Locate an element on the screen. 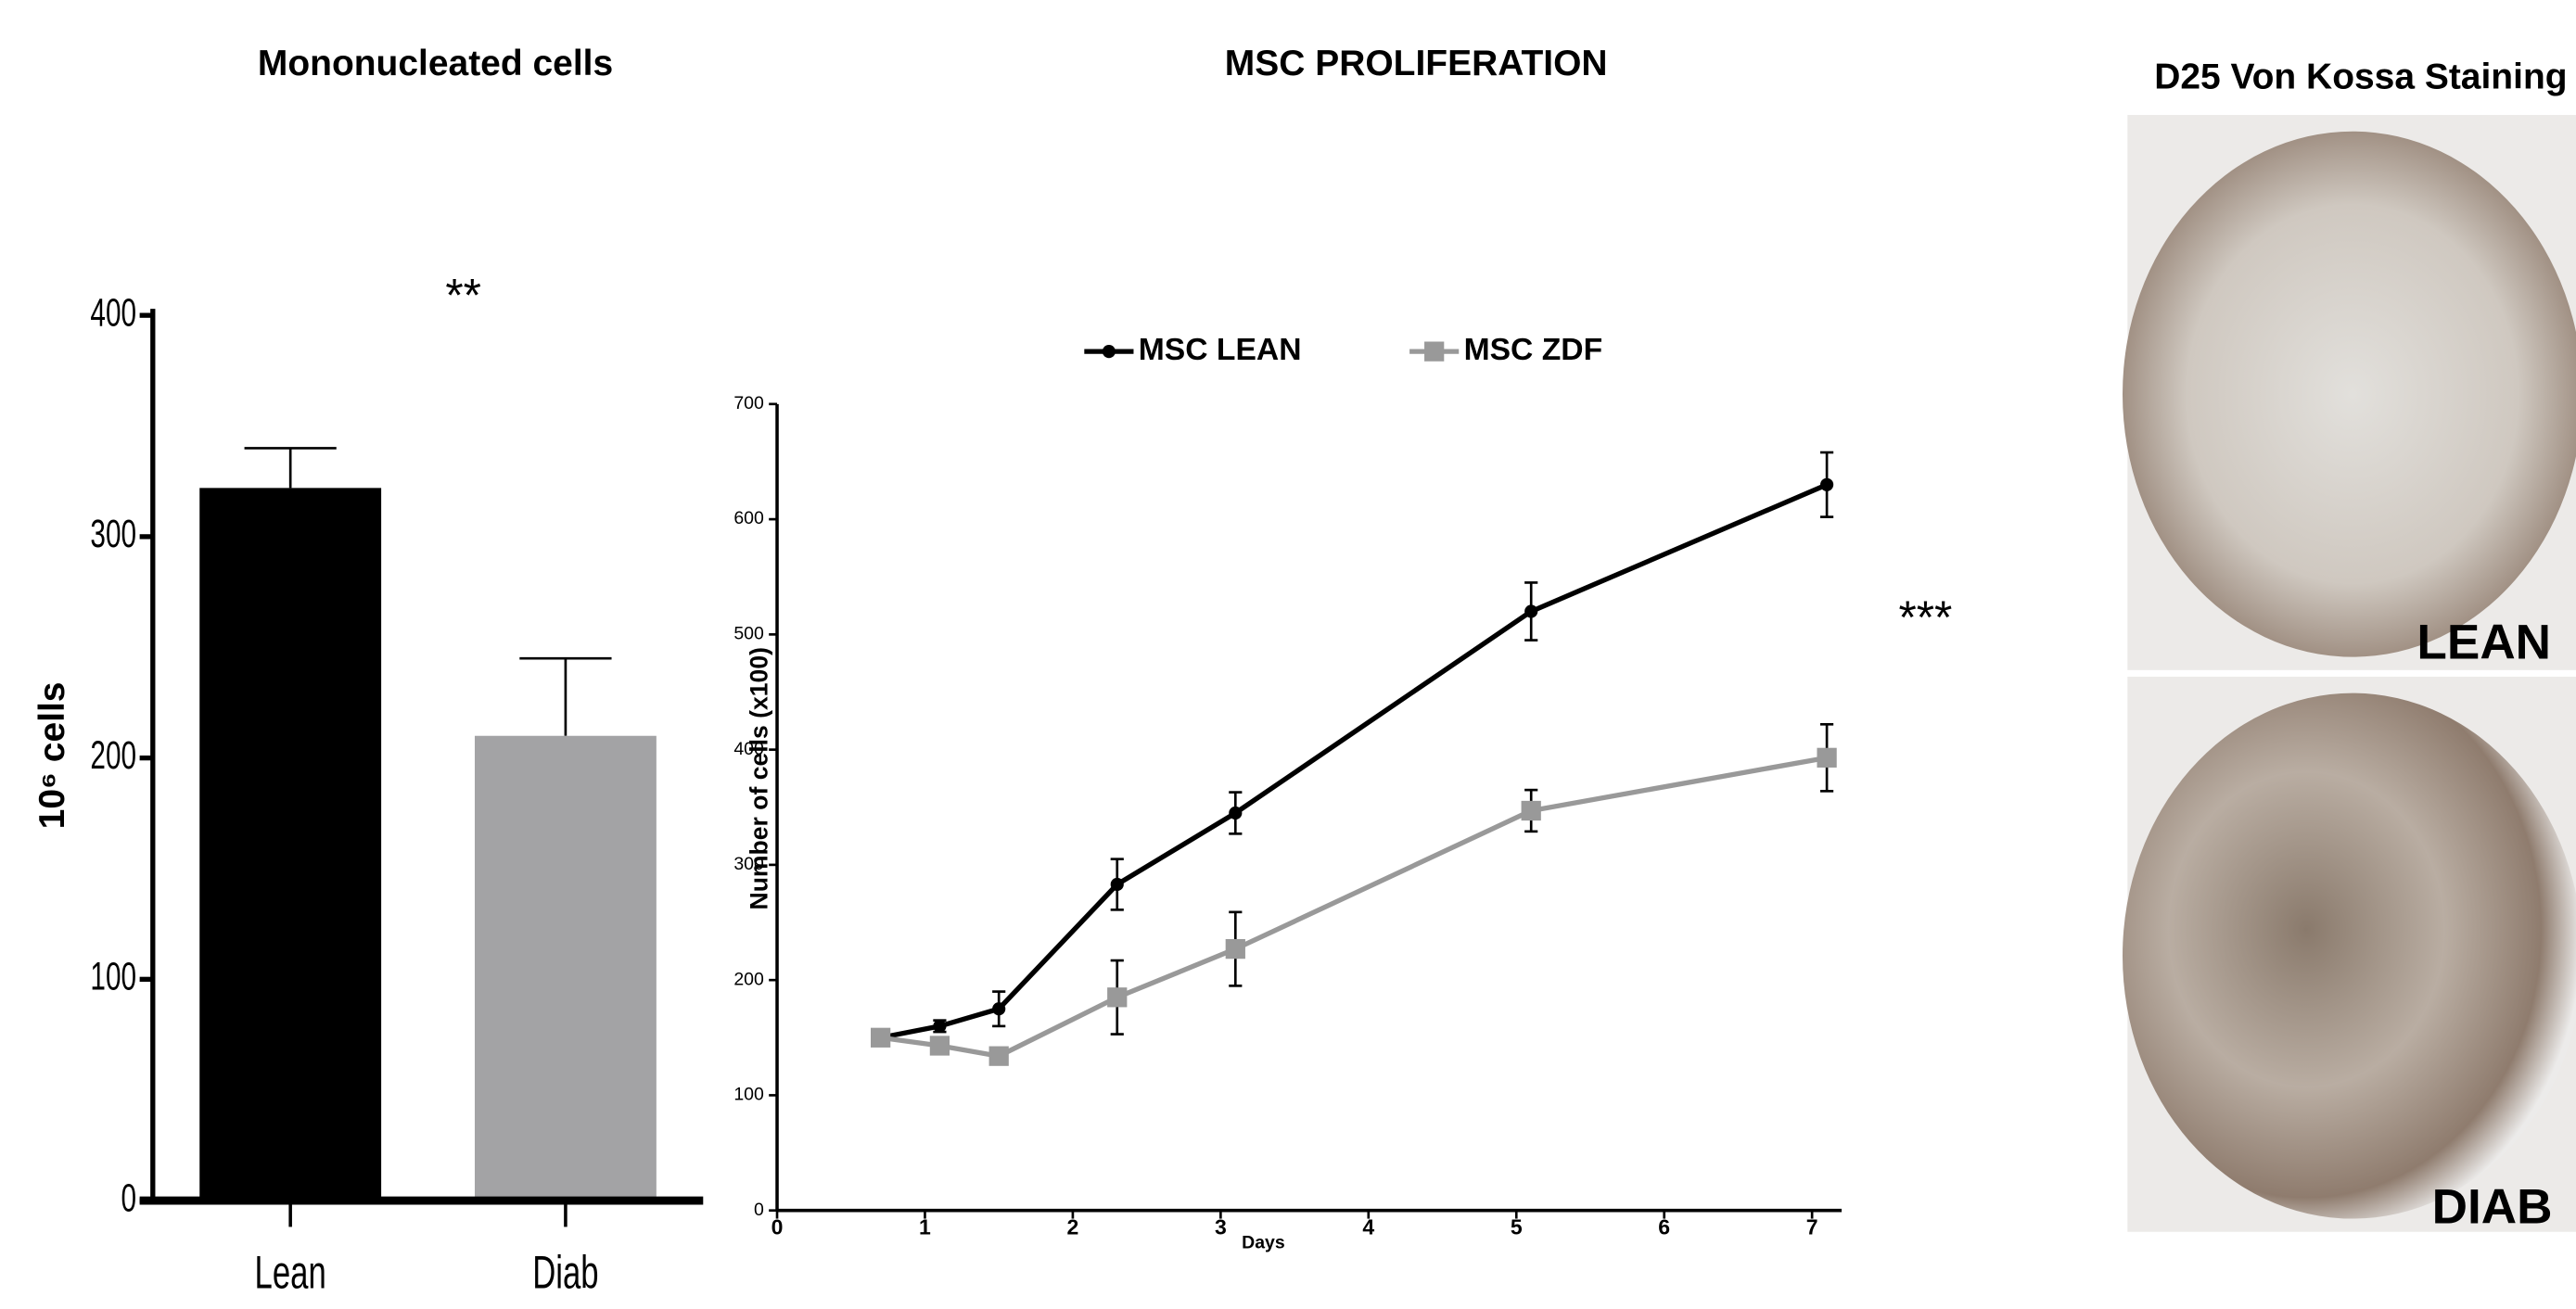 The width and height of the screenshot is (2576, 1309). y-tick-label: 500 is located at coordinates (749, 634).